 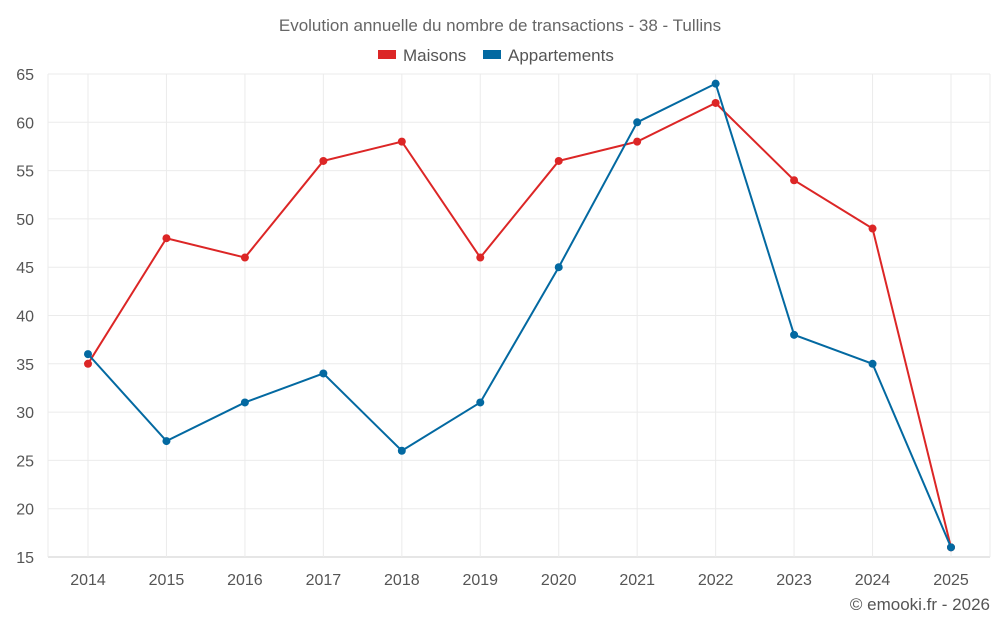 What do you see at coordinates (561, 55) in the screenshot?
I see `legend-label-appartements: Appartements` at bounding box center [561, 55].